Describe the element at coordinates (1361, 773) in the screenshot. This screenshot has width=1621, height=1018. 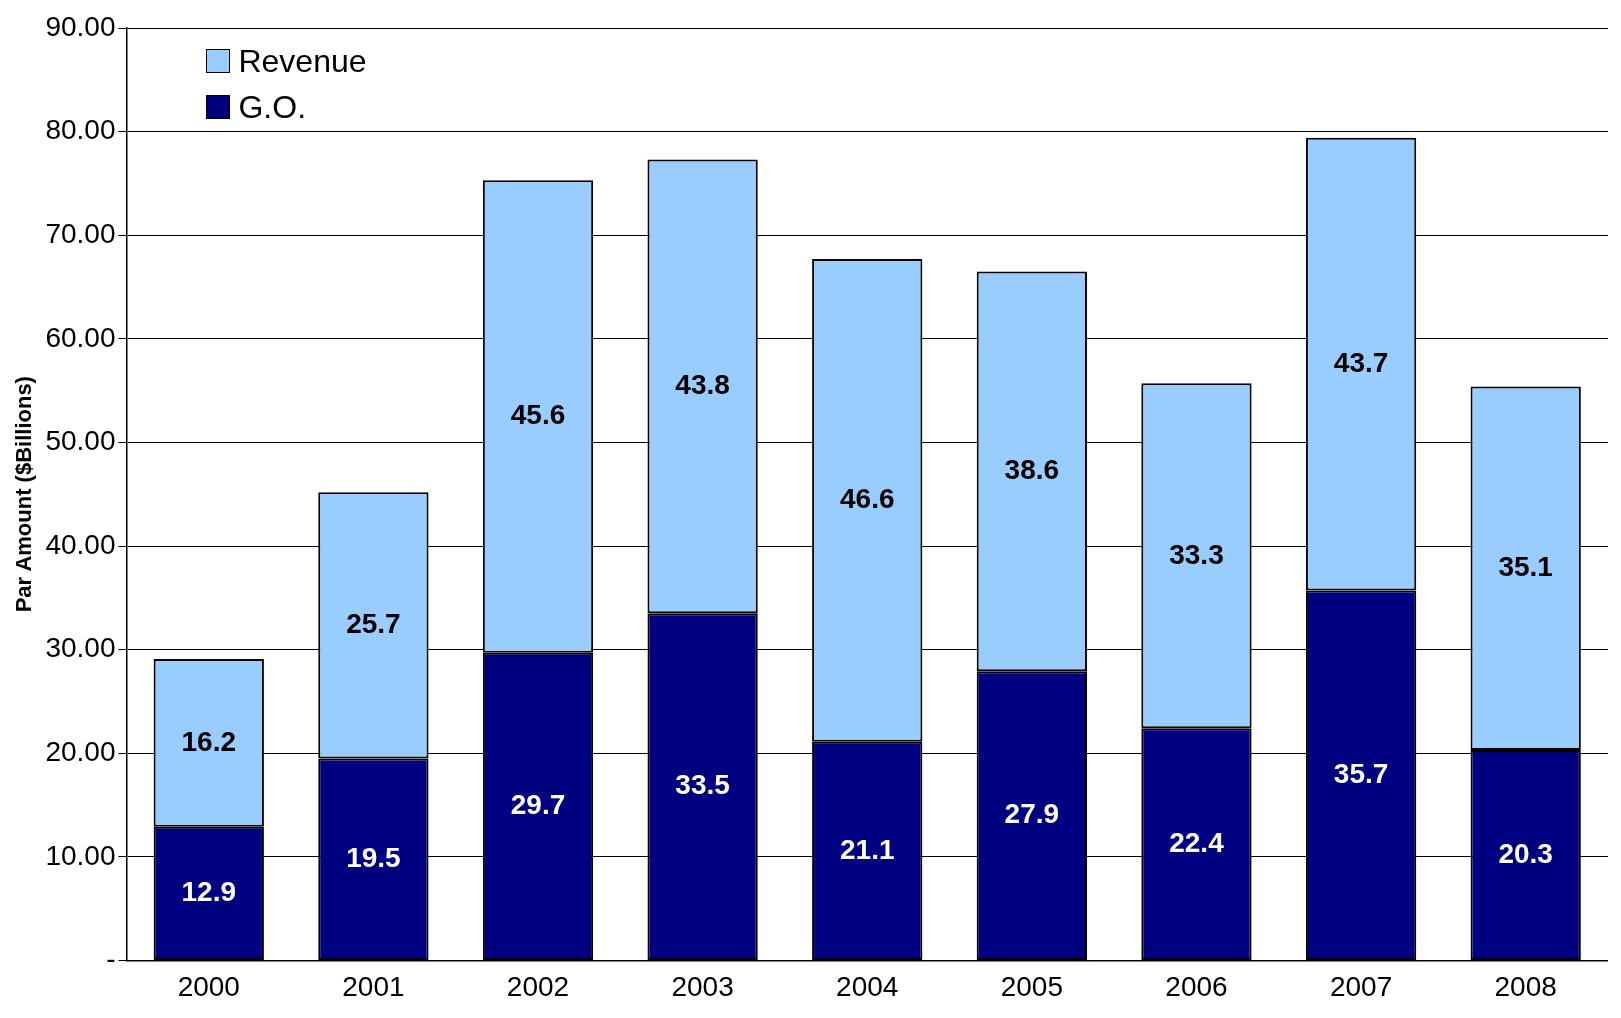
I see `data-label: 35.7` at that location.